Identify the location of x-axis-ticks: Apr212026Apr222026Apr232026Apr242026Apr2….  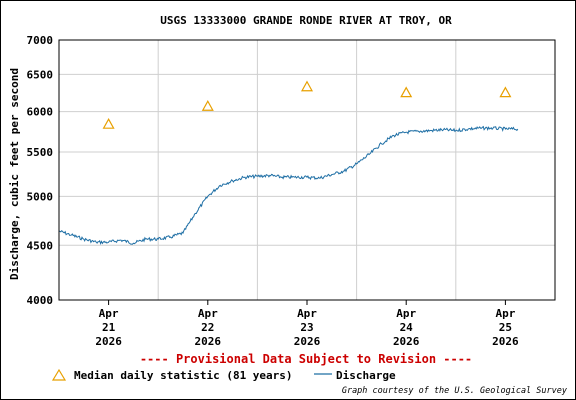
(307, 324).